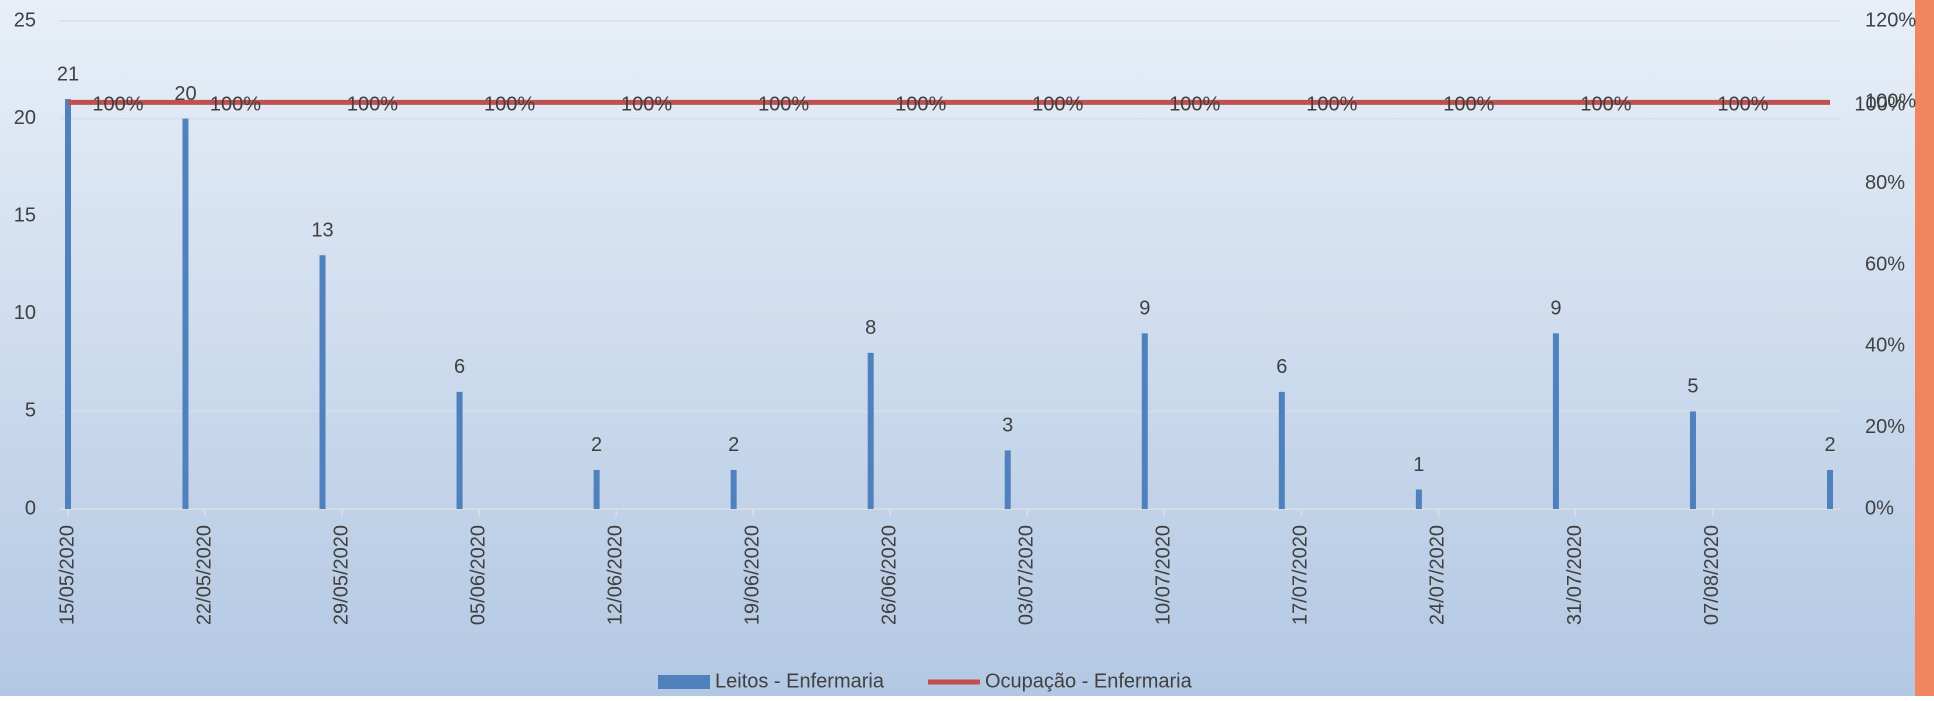 The width and height of the screenshot is (1934, 701). What do you see at coordinates (1885, 183) in the screenshot?
I see `y2-tick-label: 80%` at bounding box center [1885, 183].